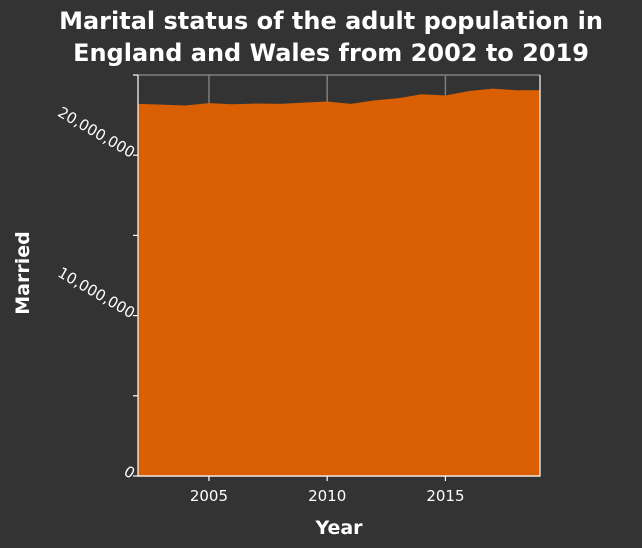 The width and height of the screenshot is (642, 548). What do you see at coordinates (23, 272) in the screenshot?
I see `y-axis-title: Married` at bounding box center [23, 272].